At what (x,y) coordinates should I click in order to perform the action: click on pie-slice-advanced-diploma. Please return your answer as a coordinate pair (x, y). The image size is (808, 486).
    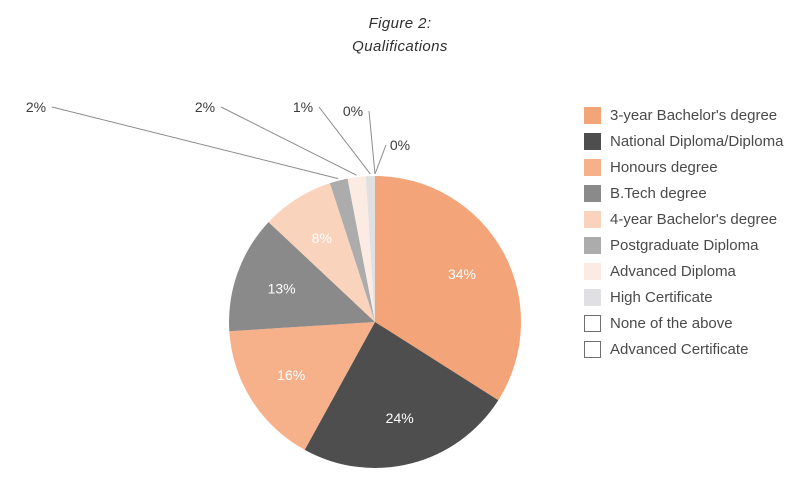
    Looking at the image, I should click on (361, 249).